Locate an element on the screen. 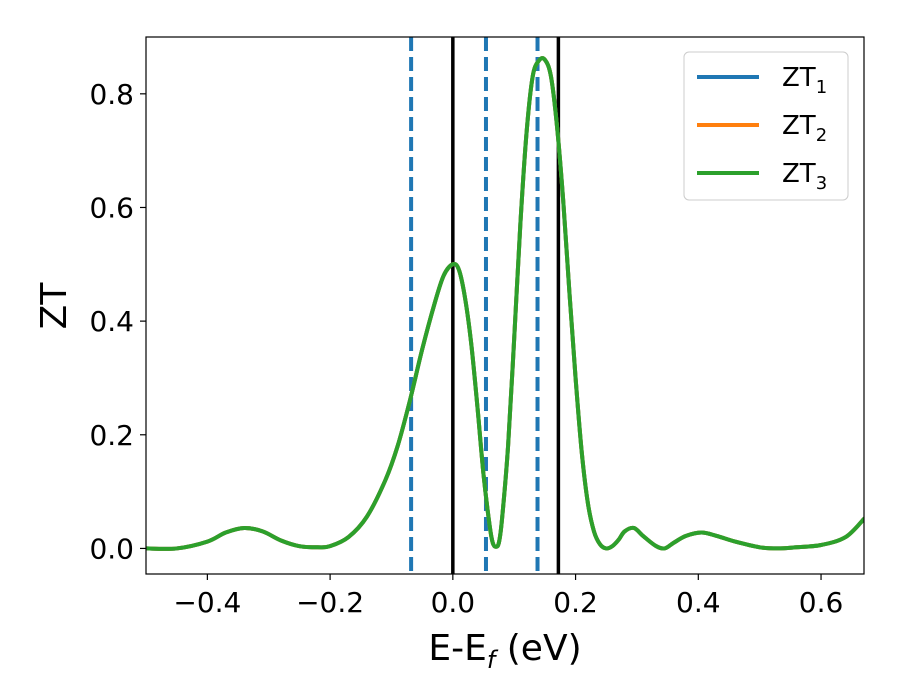 Image resolution: width=900 pixels, height=700 pixels. legend: ZT1 ZT2 ZT3 is located at coordinates (766, 126).